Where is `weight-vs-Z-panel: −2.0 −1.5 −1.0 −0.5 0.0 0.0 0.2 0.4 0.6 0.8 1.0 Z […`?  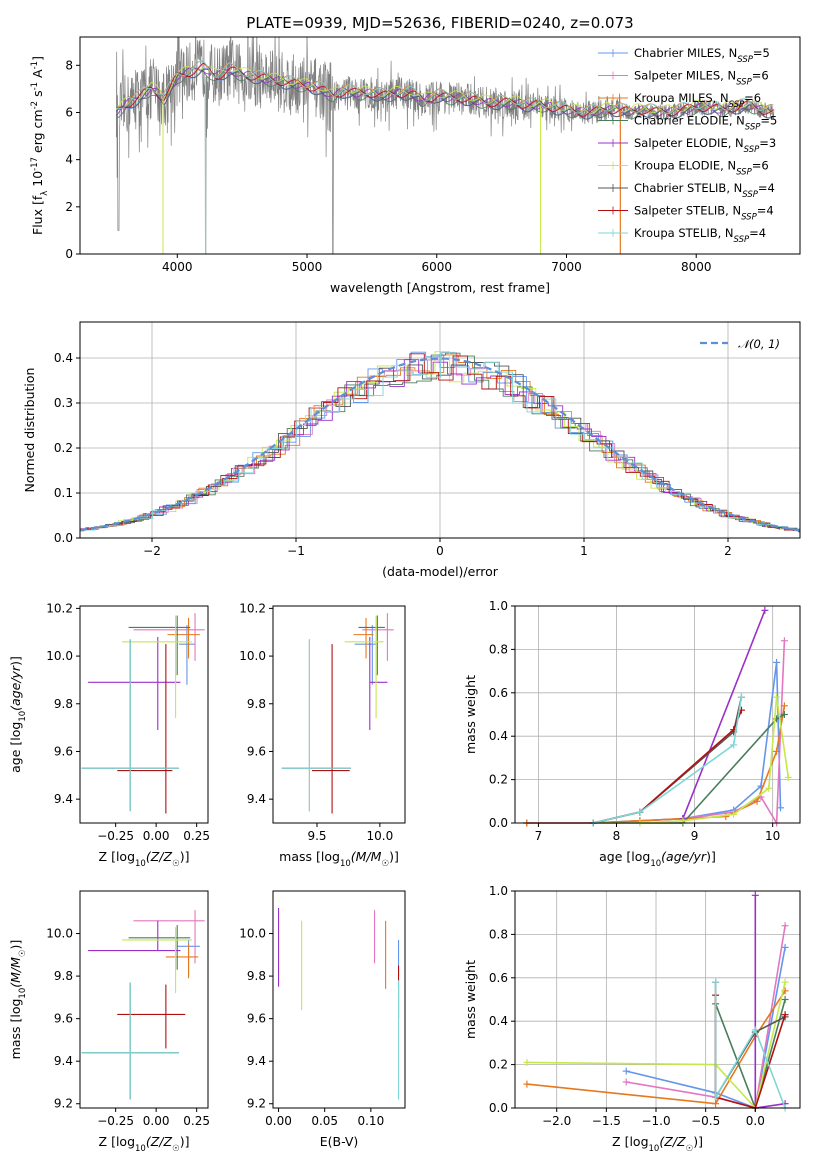
weight-vs-Z-panel: −2.0 −1.5 −1.0 −0.5 0.0 0.0 0.2 0.4 0.6 0.8 1.0 Z [… is located at coordinates (632, 1019).